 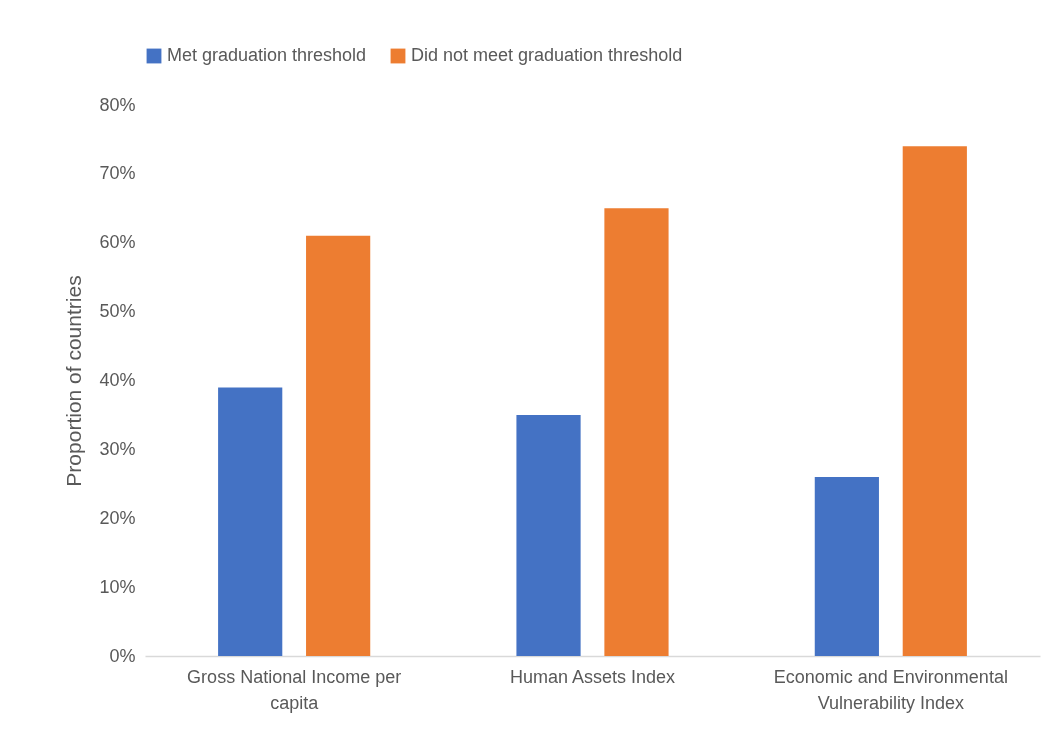 What do you see at coordinates (890, 689) in the screenshot?
I see `x-tick-label: Economic and Environmental Vulnerability Index` at bounding box center [890, 689].